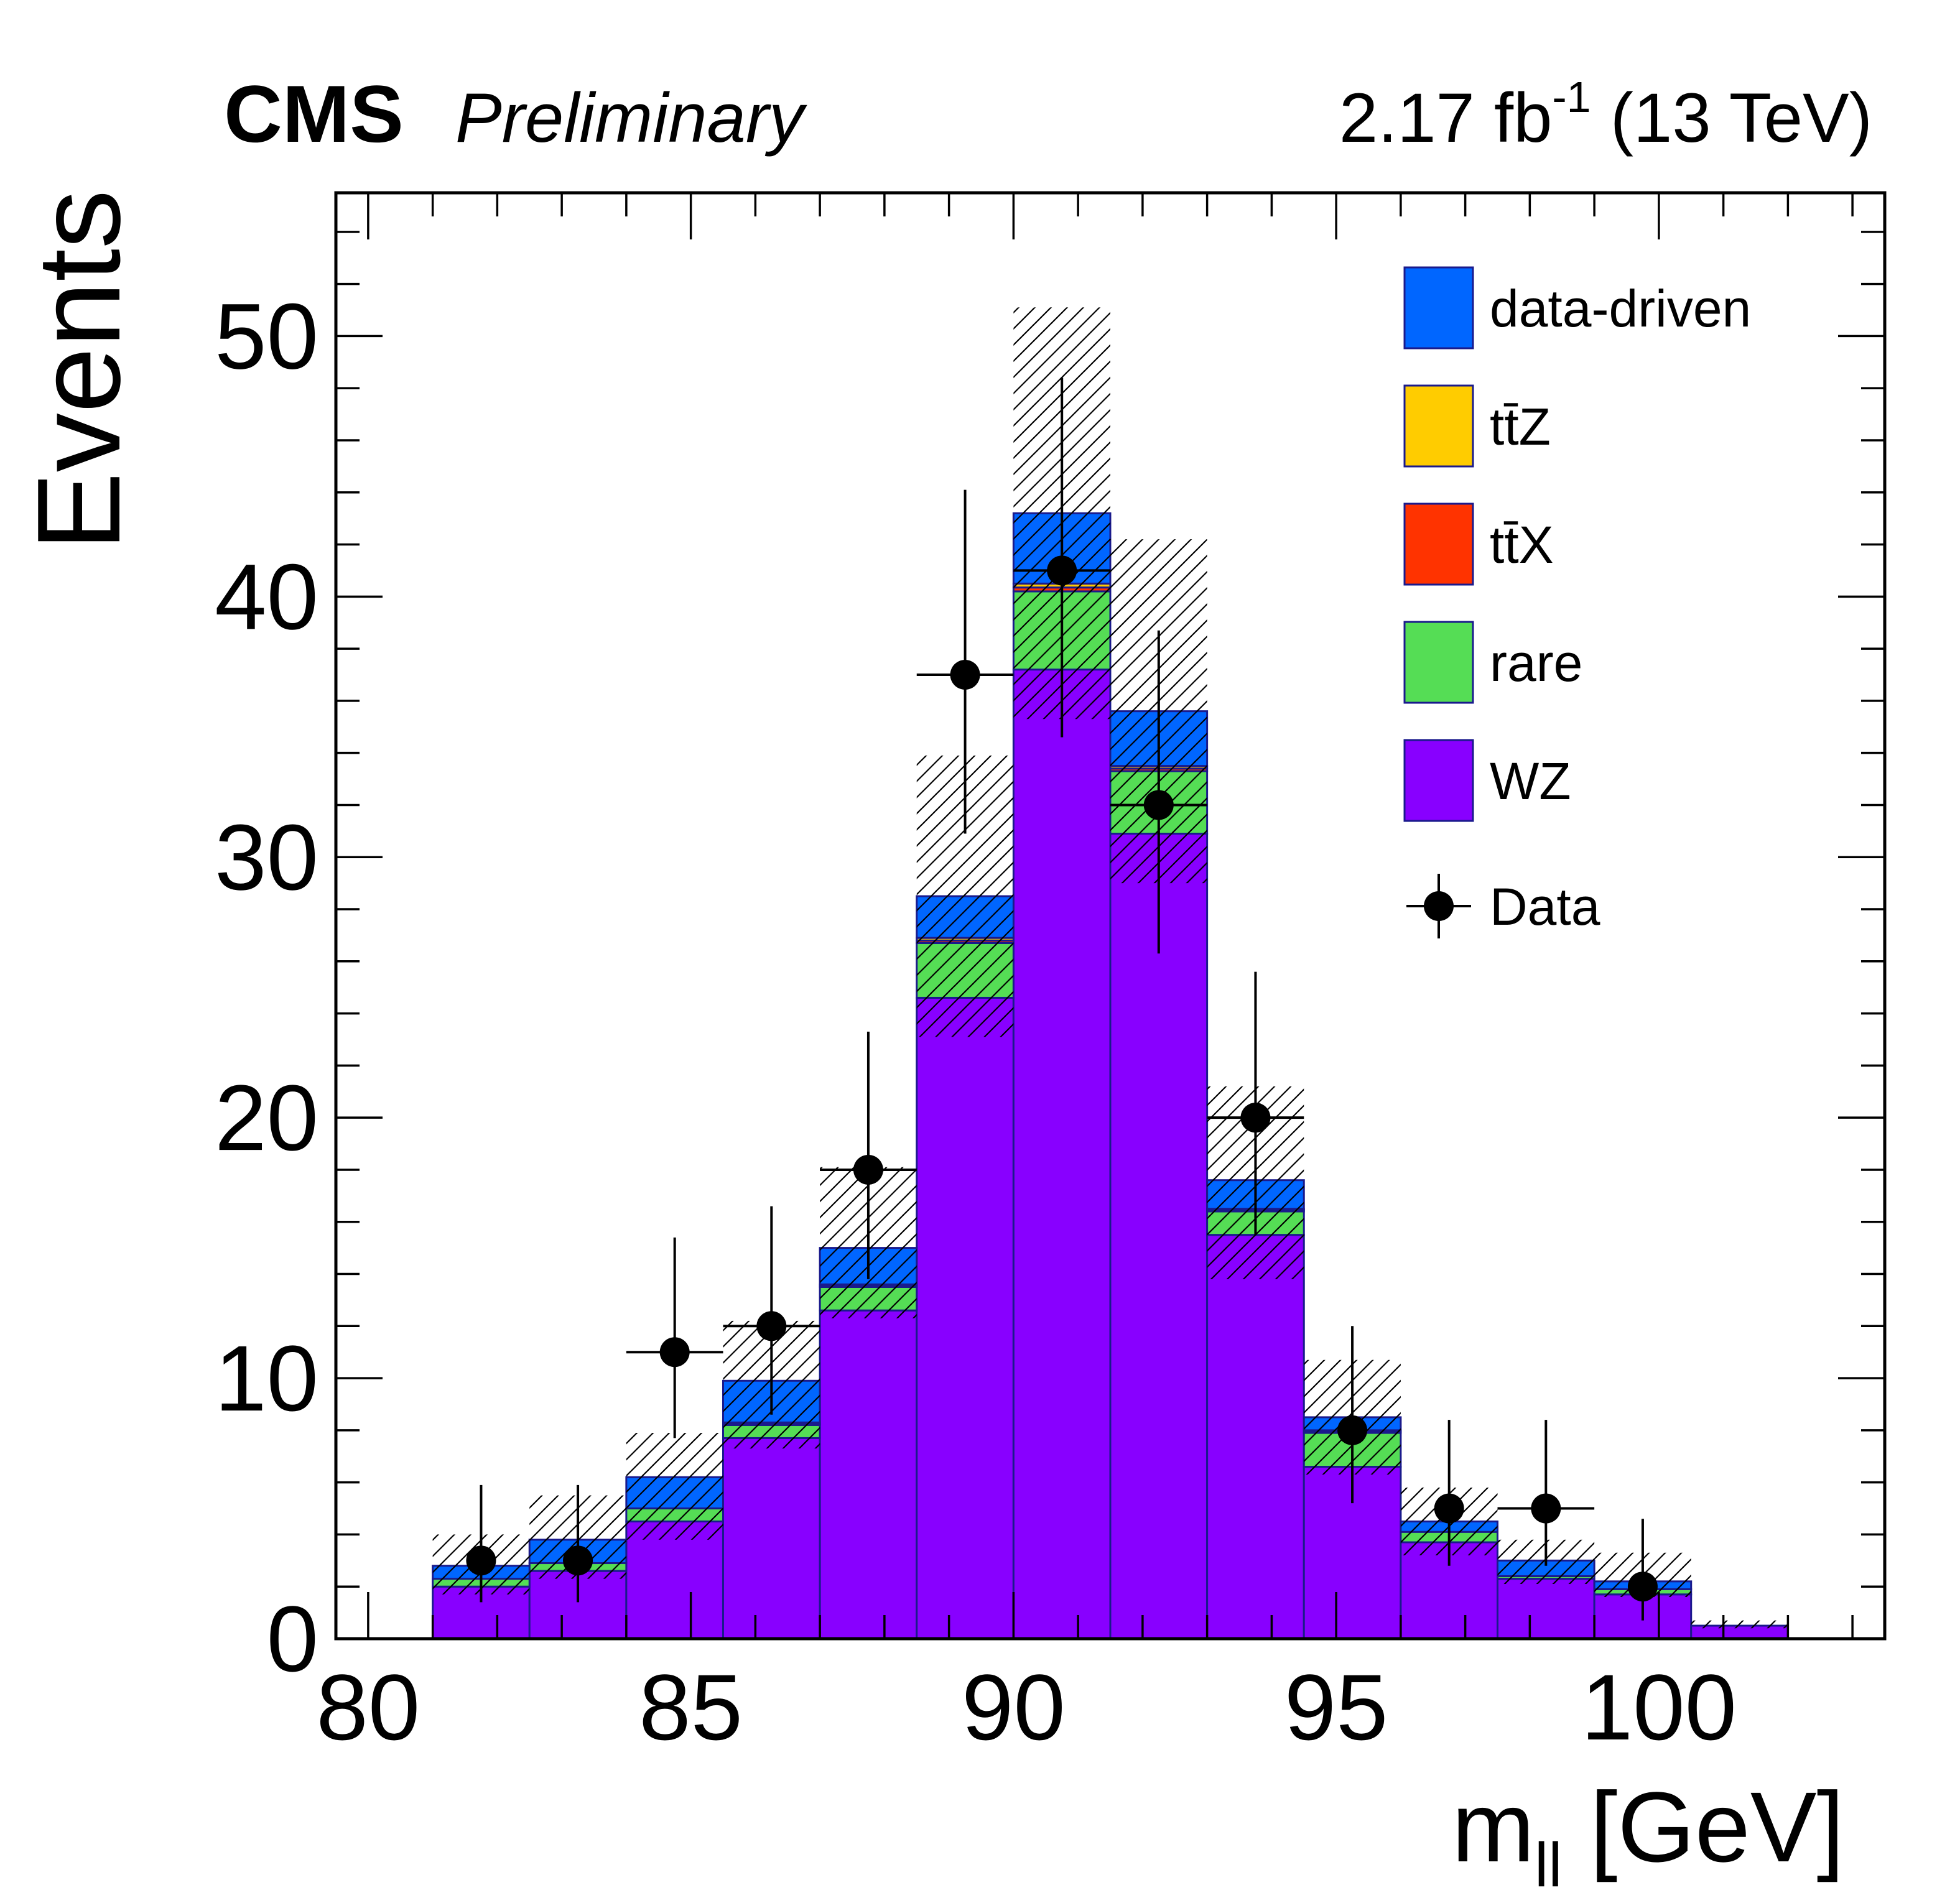  Describe the element at coordinates (314, 113) in the screenshot. I see `cms-brand: CMS` at that location.